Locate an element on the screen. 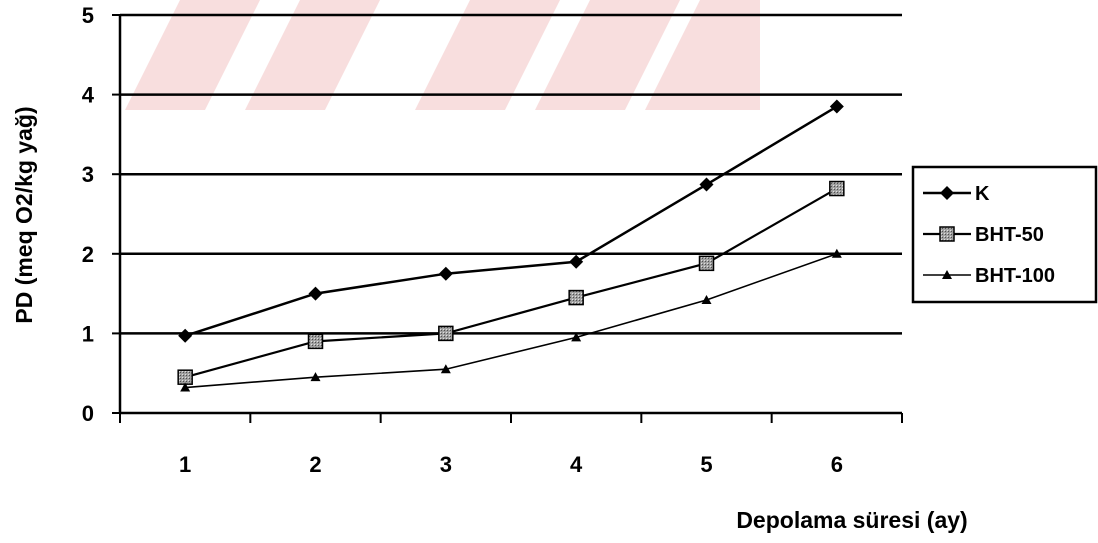 Image resolution: width=1098 pixels, height=543 pixels. legend-label-bht-100: BHT-100 is located at coordinates (1015, 276).